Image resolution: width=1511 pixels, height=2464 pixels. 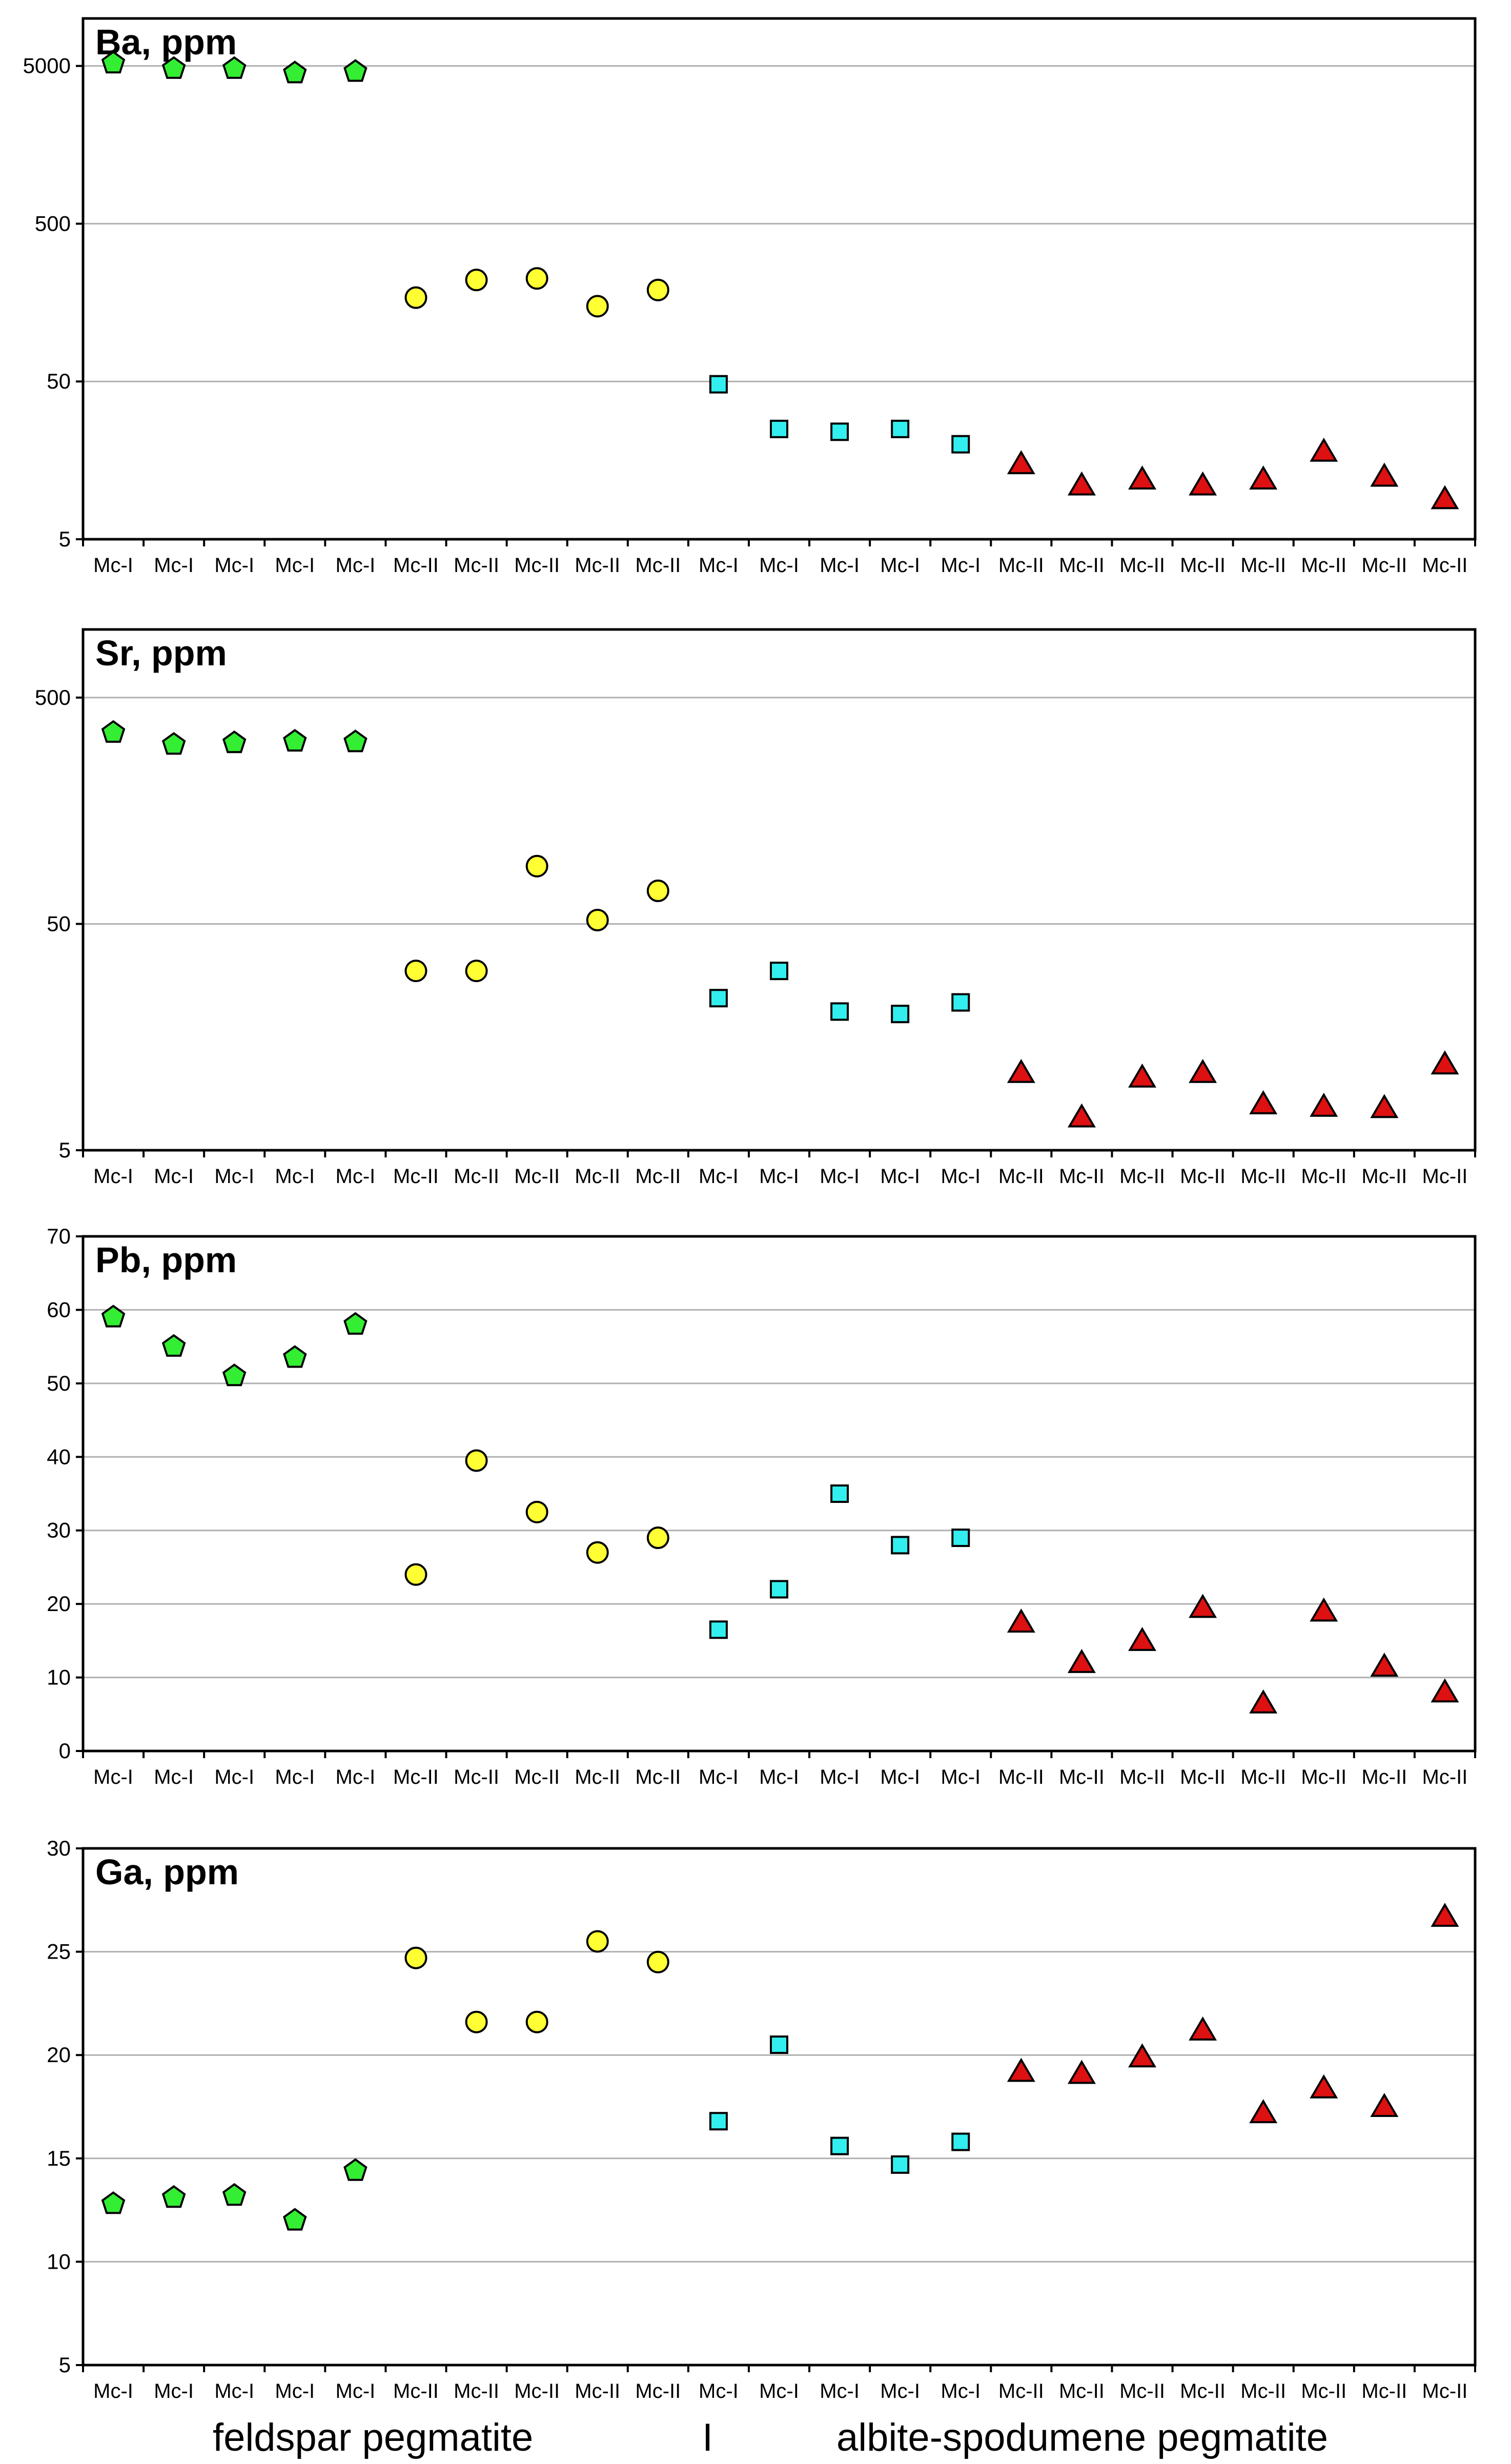 I want to click on y-tick-label-1: 50, so click(x=59, y=381).